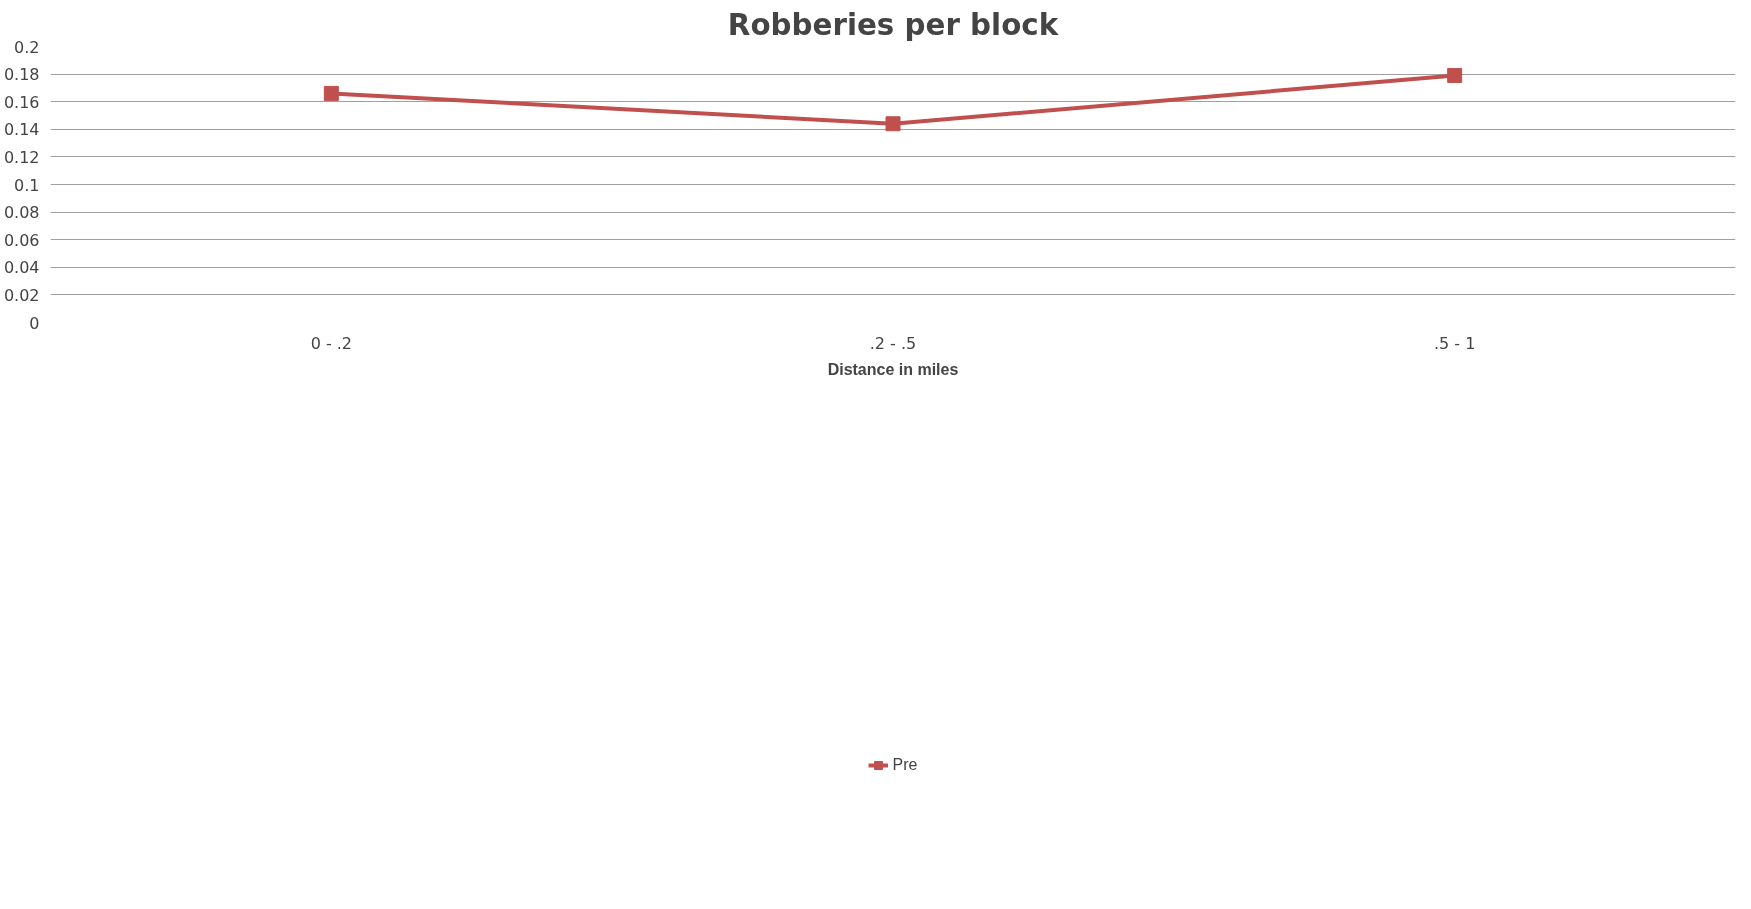 The width and height of the screenshot is (1751, 909). What do you see at coordinates (21, 157) in the screenshot?
I see `y-tick-label: 0.12` at bounding box center [21, 157].